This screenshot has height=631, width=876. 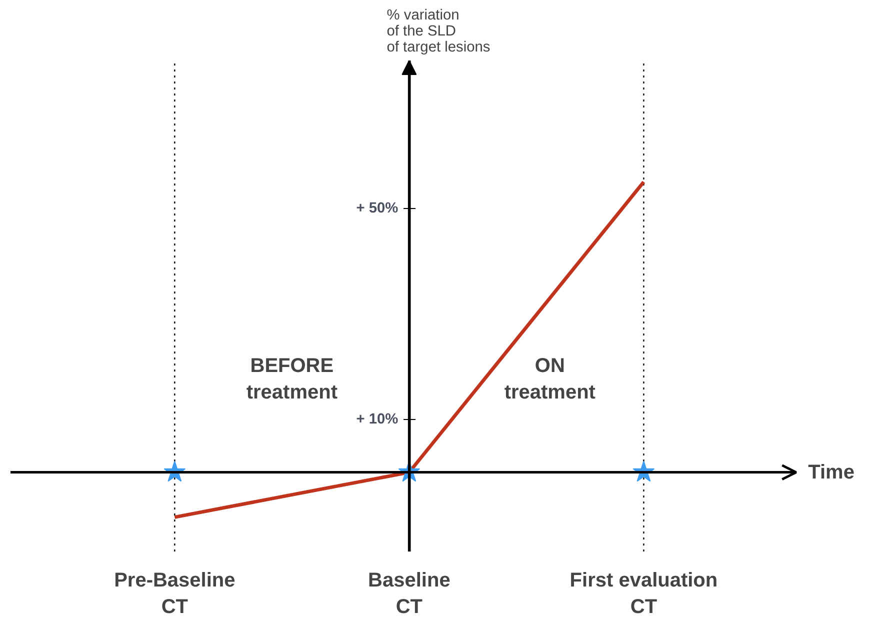 I want to click on annotation: BEFORE treatment, so click(x=292, y=379).